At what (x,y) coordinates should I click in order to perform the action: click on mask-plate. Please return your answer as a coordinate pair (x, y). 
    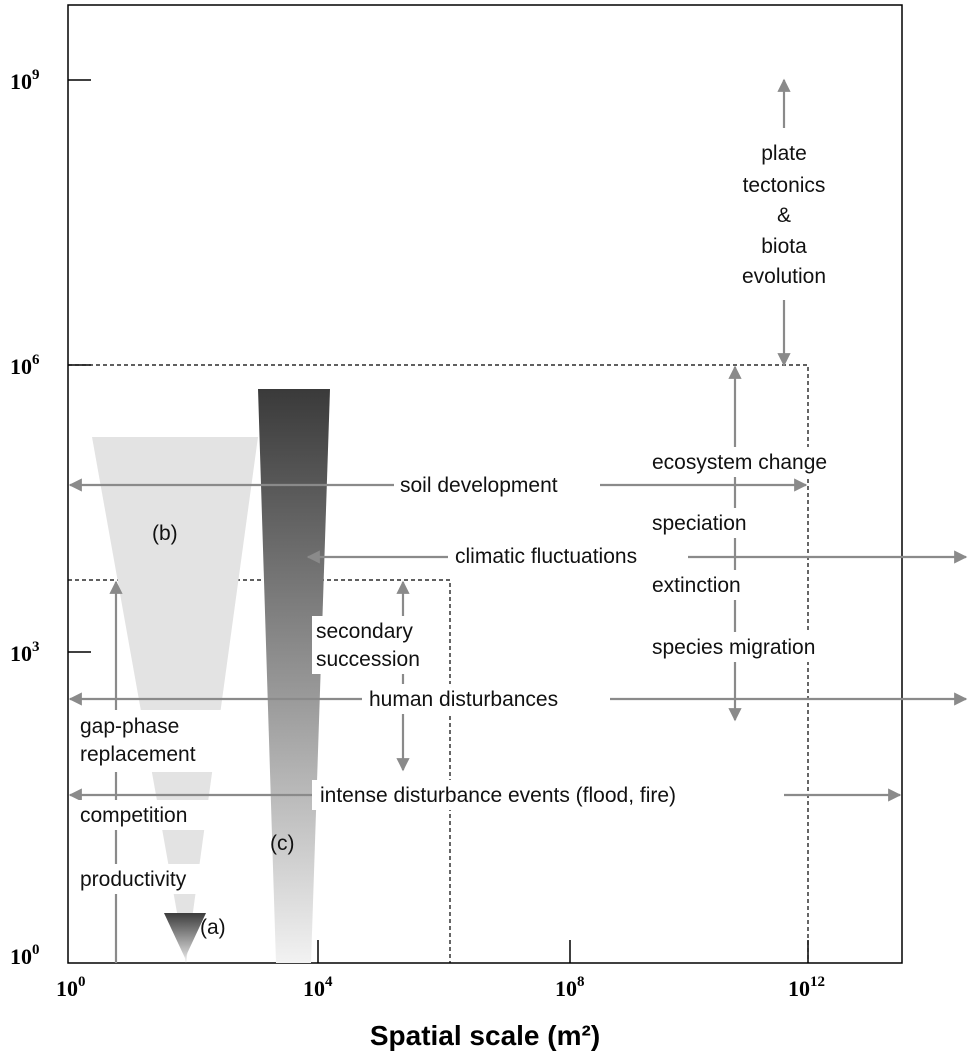
    Looking at the image, I should click on (784, 214).